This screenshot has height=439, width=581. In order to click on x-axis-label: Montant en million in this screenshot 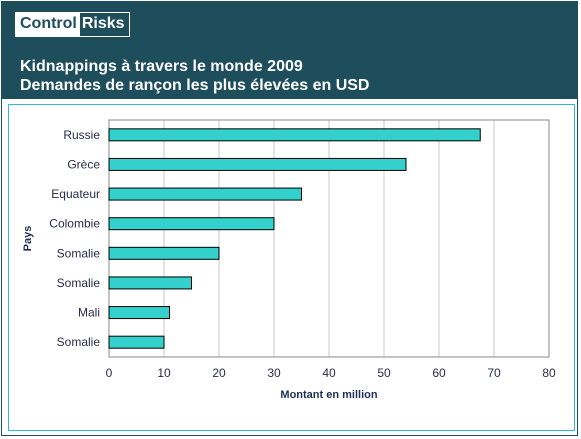, I will do `click(328, 395)`.